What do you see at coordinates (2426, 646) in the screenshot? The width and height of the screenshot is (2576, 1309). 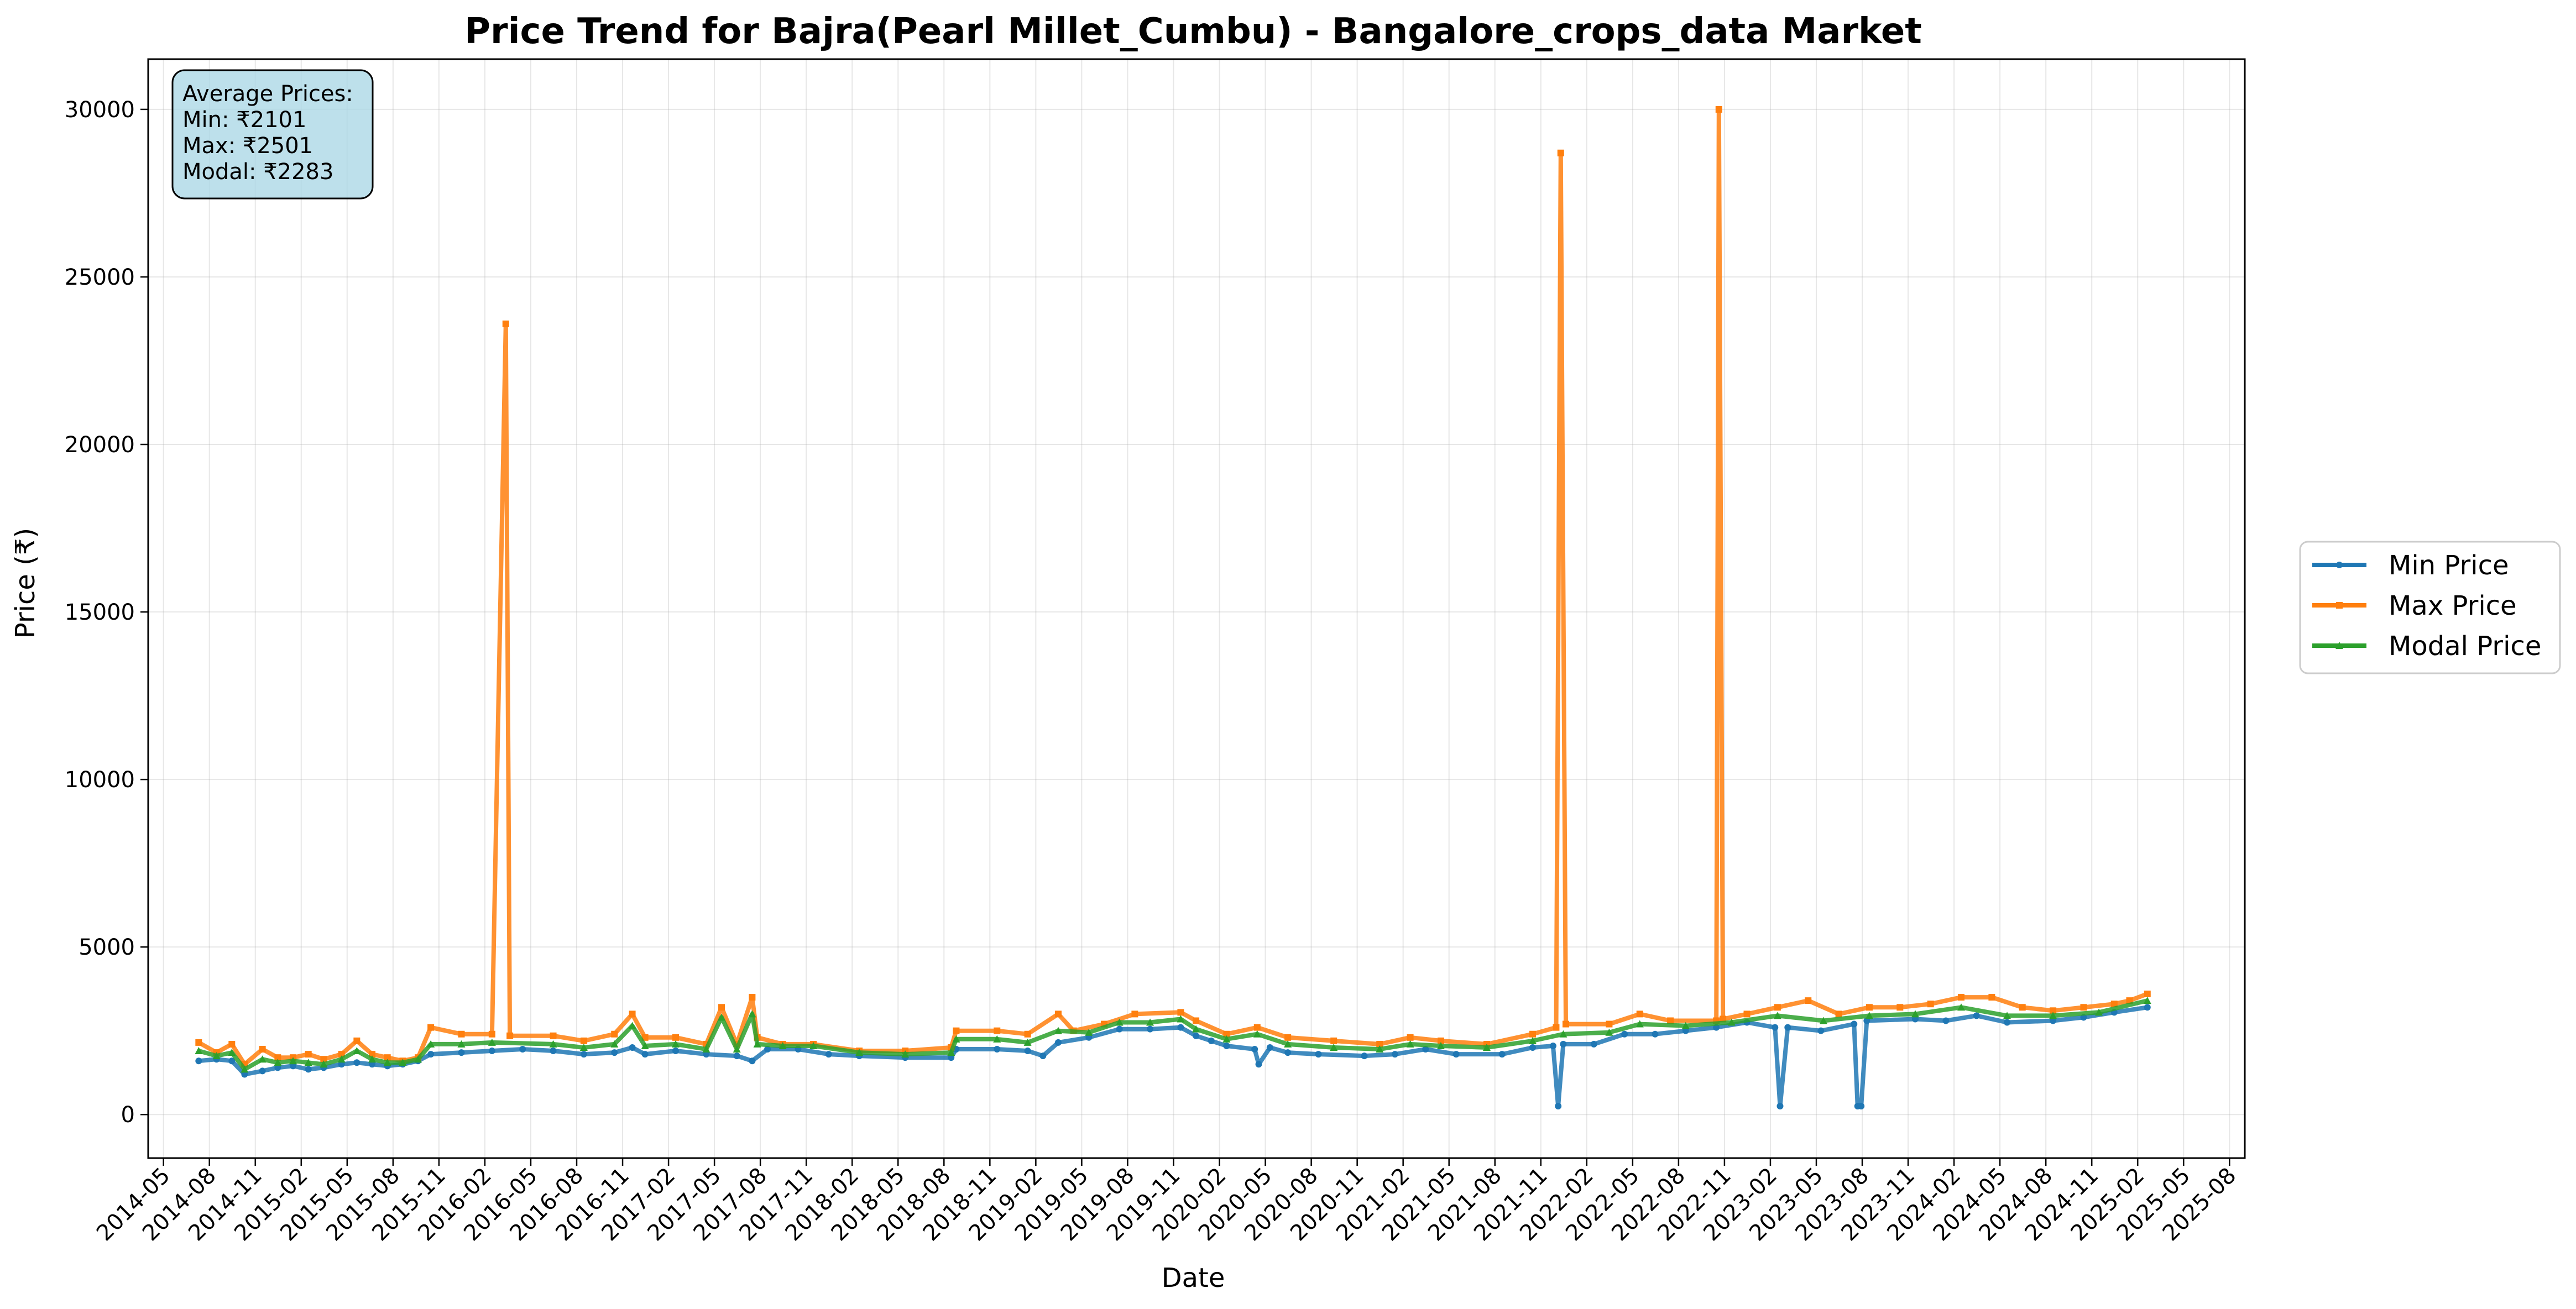 I see `legend-item: Modal Price` at bounding box center [2426, 646].